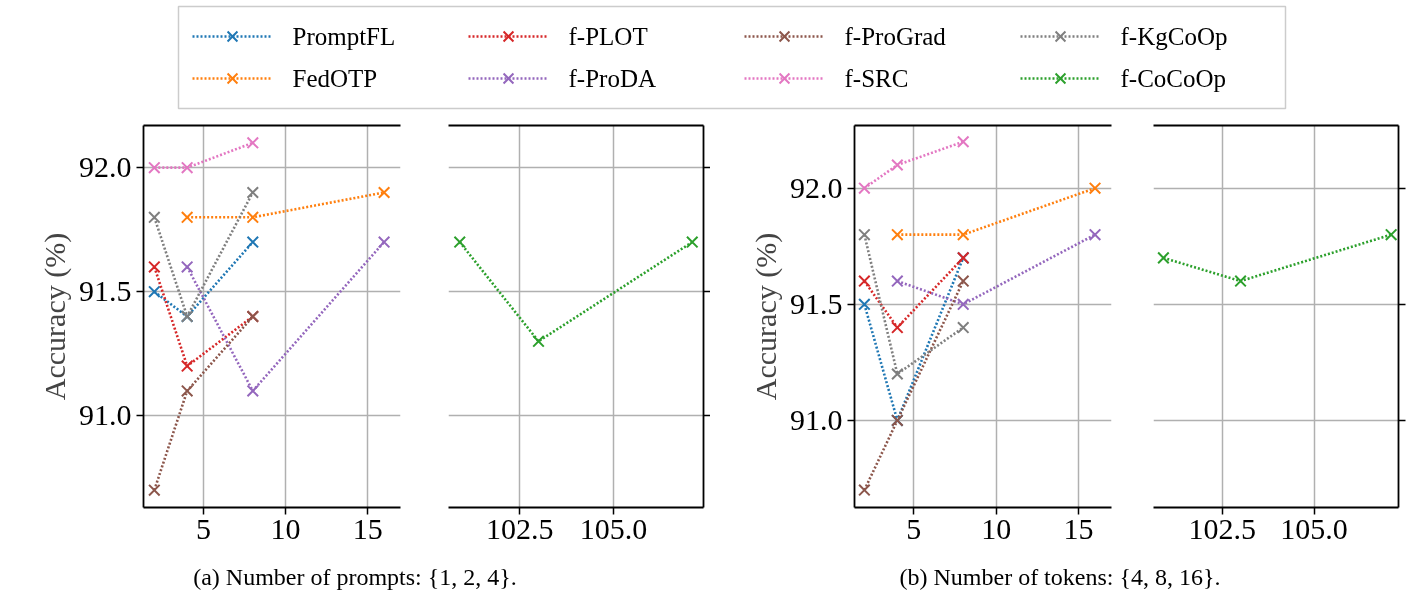  I want to click on legend-label: PromptFL, so click(344, 36).